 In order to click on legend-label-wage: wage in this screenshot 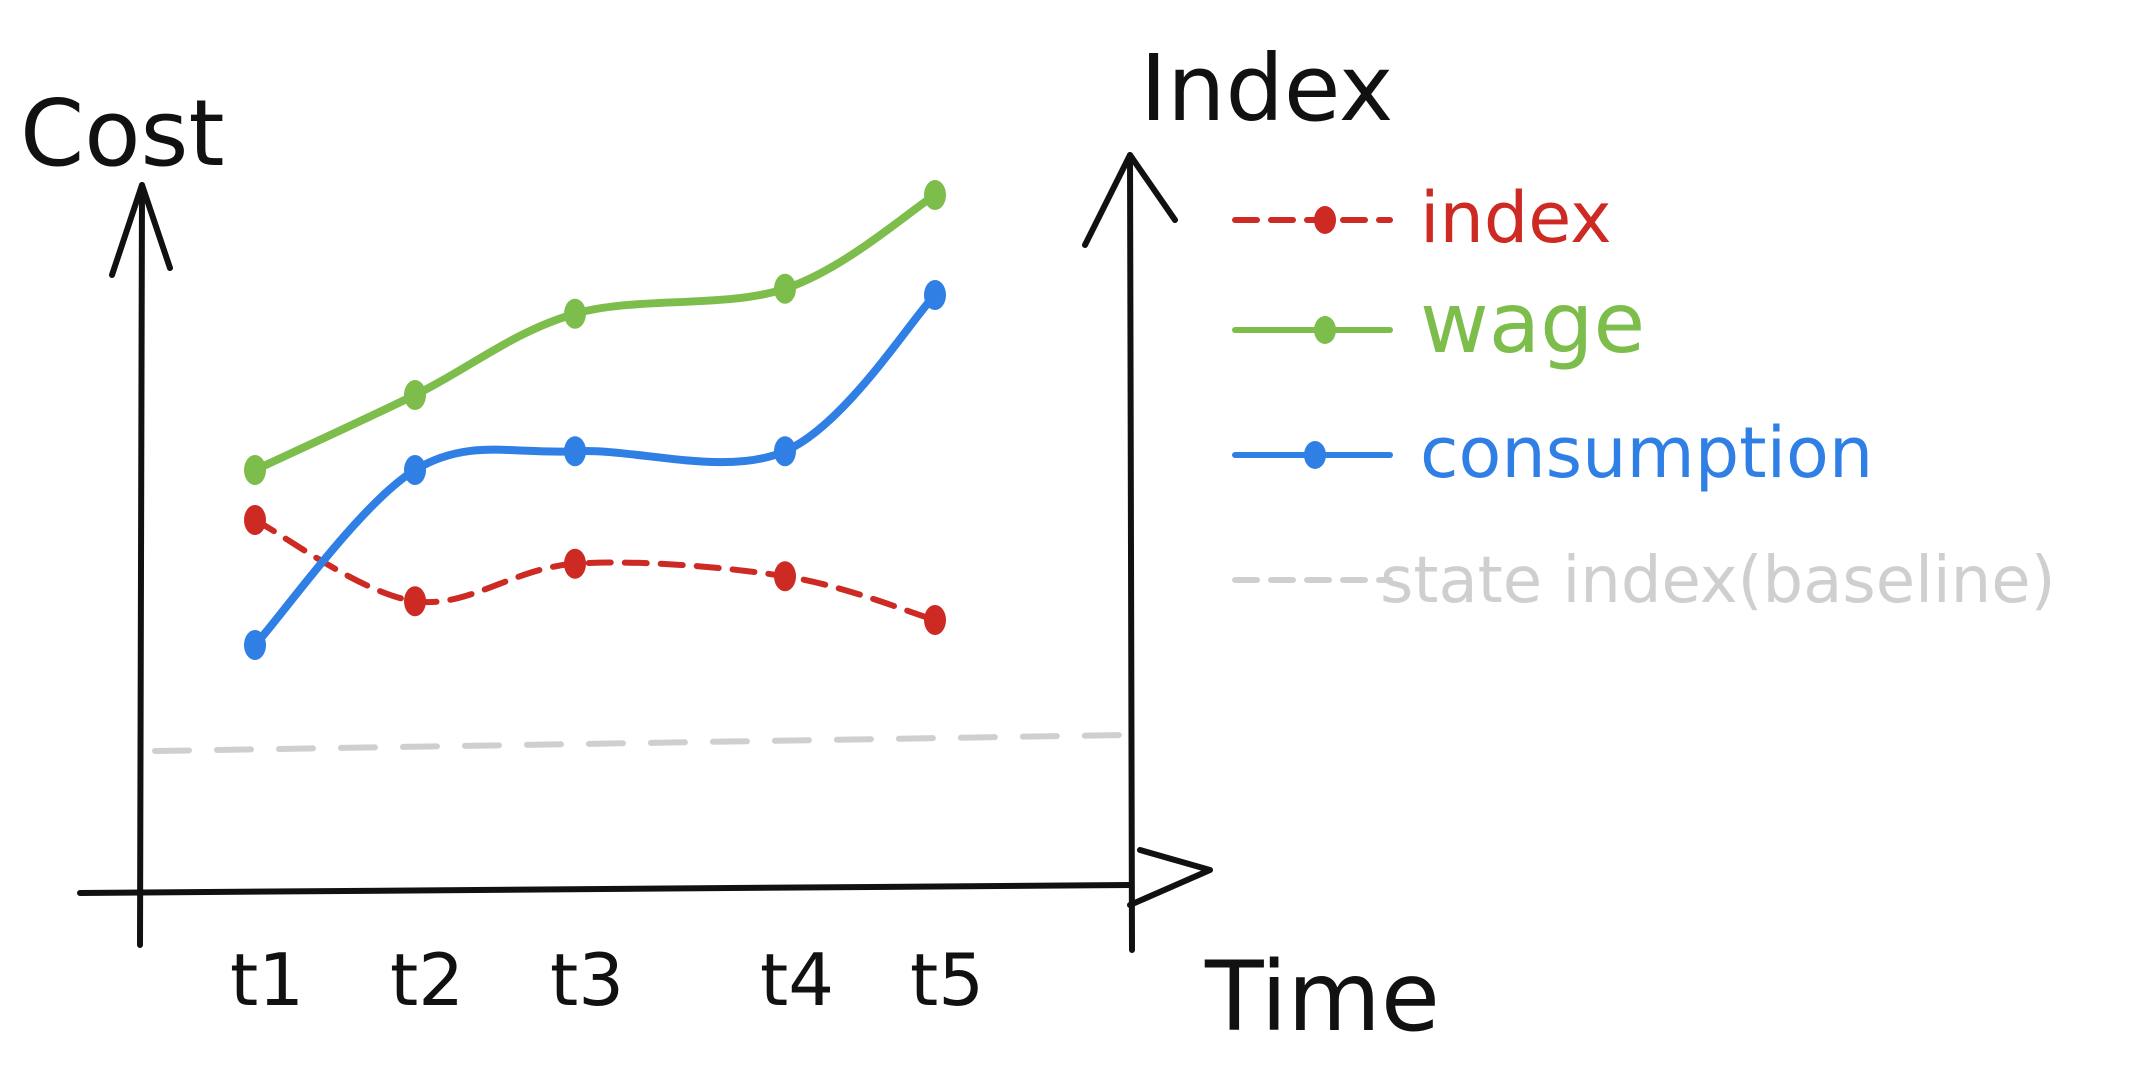, I will do `click(1532, 323)`.